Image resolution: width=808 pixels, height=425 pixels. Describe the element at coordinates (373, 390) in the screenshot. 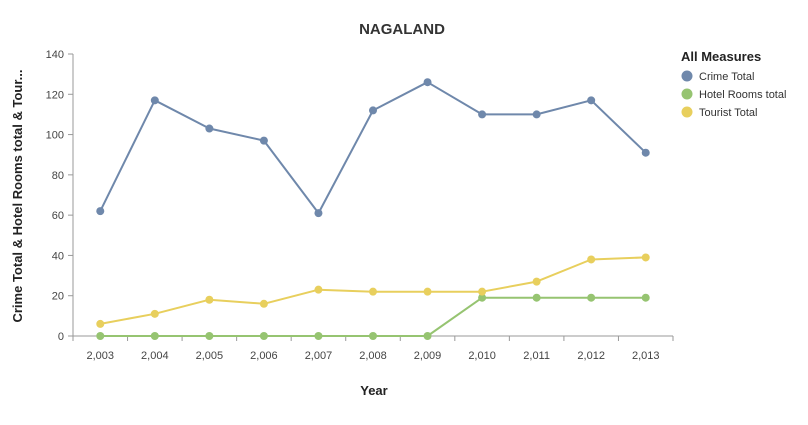

I see `x-axis-title: Year` at that location.